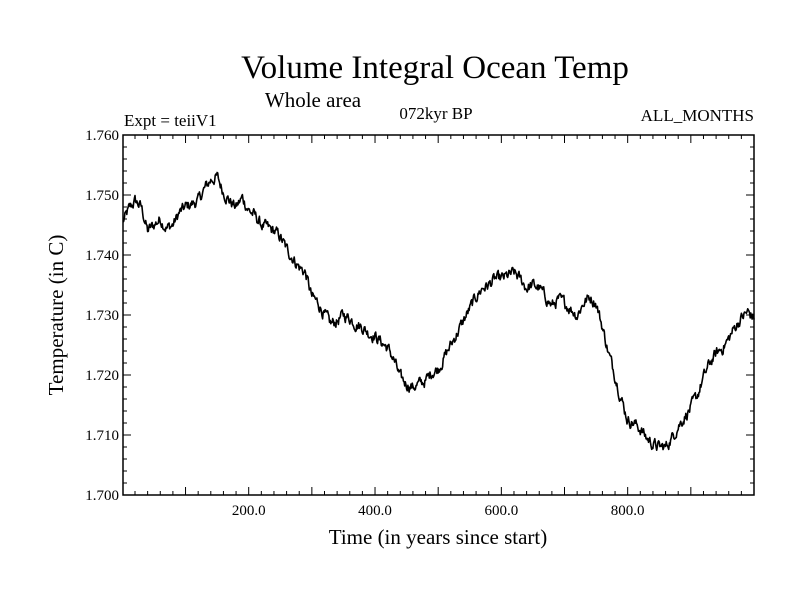 The height and width of the screenshot is (600, 800). I want to click on y-tick-label: 1.740, so click(102, 256).